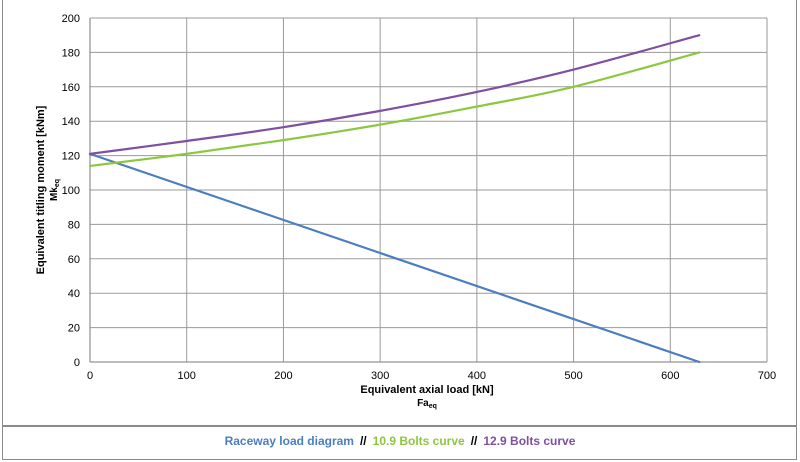  What do you see at coordinates (670, 376) in the screenshot?
I see `x-tick-label: 600` at bounding box center [670, 376].